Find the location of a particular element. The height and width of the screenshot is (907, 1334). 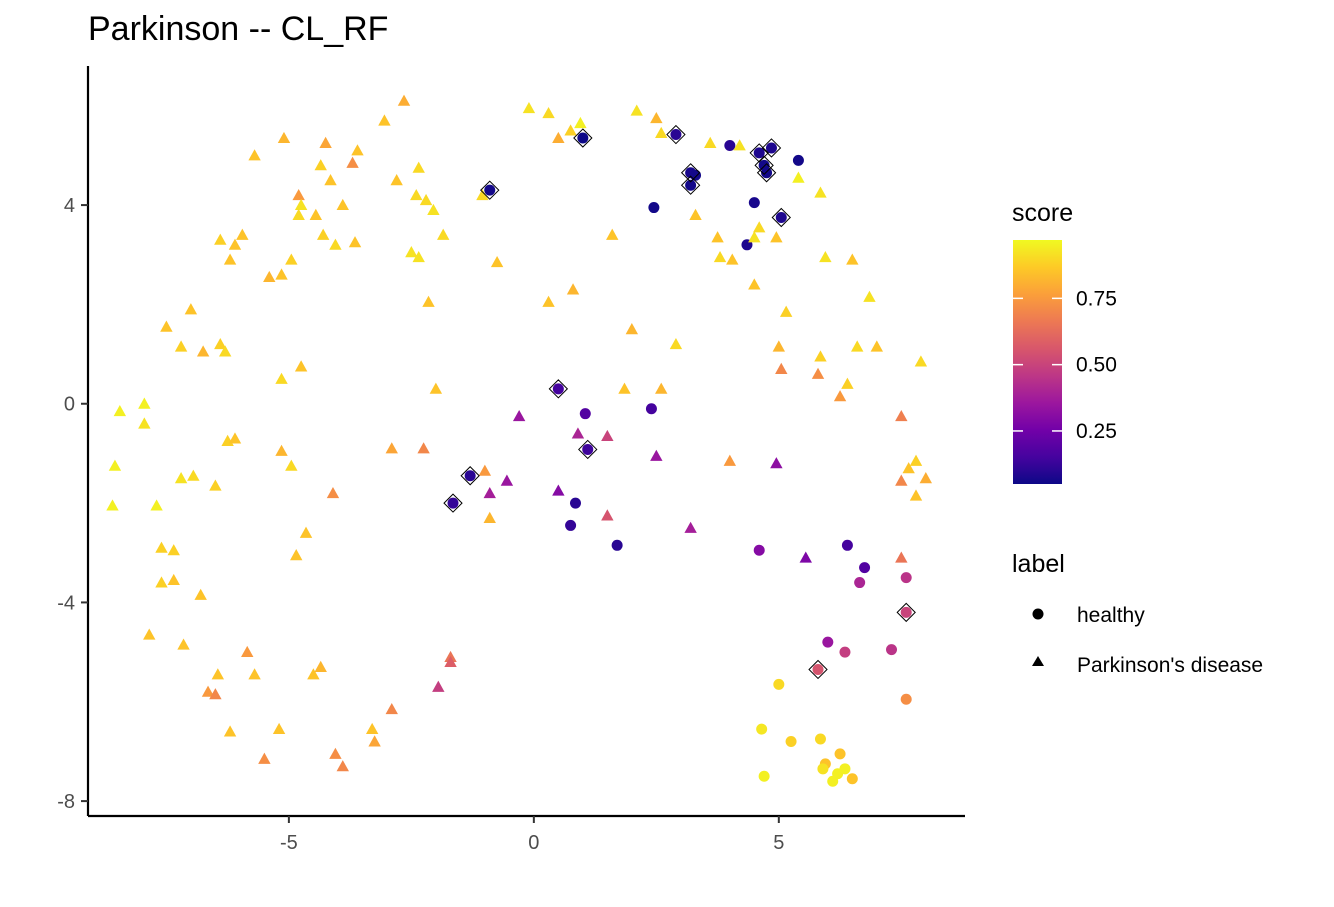

y-tick-label: -4 is located at coordinates (66, 603).